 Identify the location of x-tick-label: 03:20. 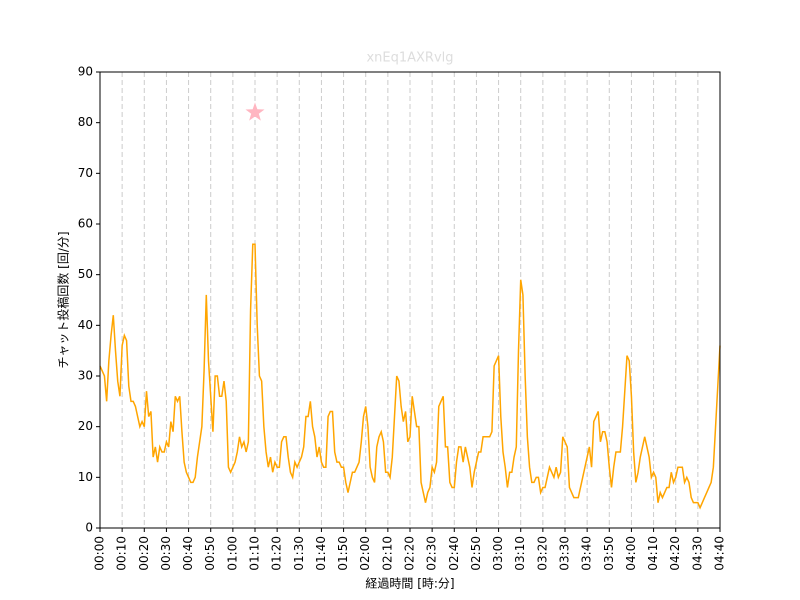
(542, 553).